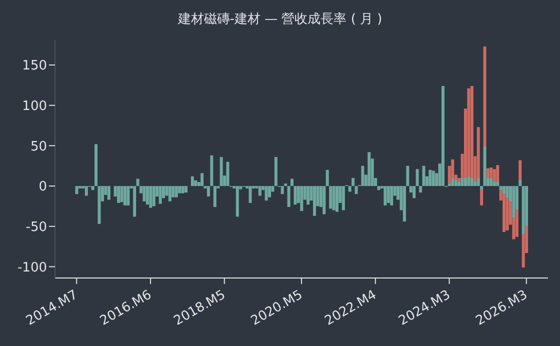 Image resolution: width=560 pixels, height=346 pixels. Describe the element at coordinates (42, 187) in the screenshot. I see `y-tick-label: 0` at that location.